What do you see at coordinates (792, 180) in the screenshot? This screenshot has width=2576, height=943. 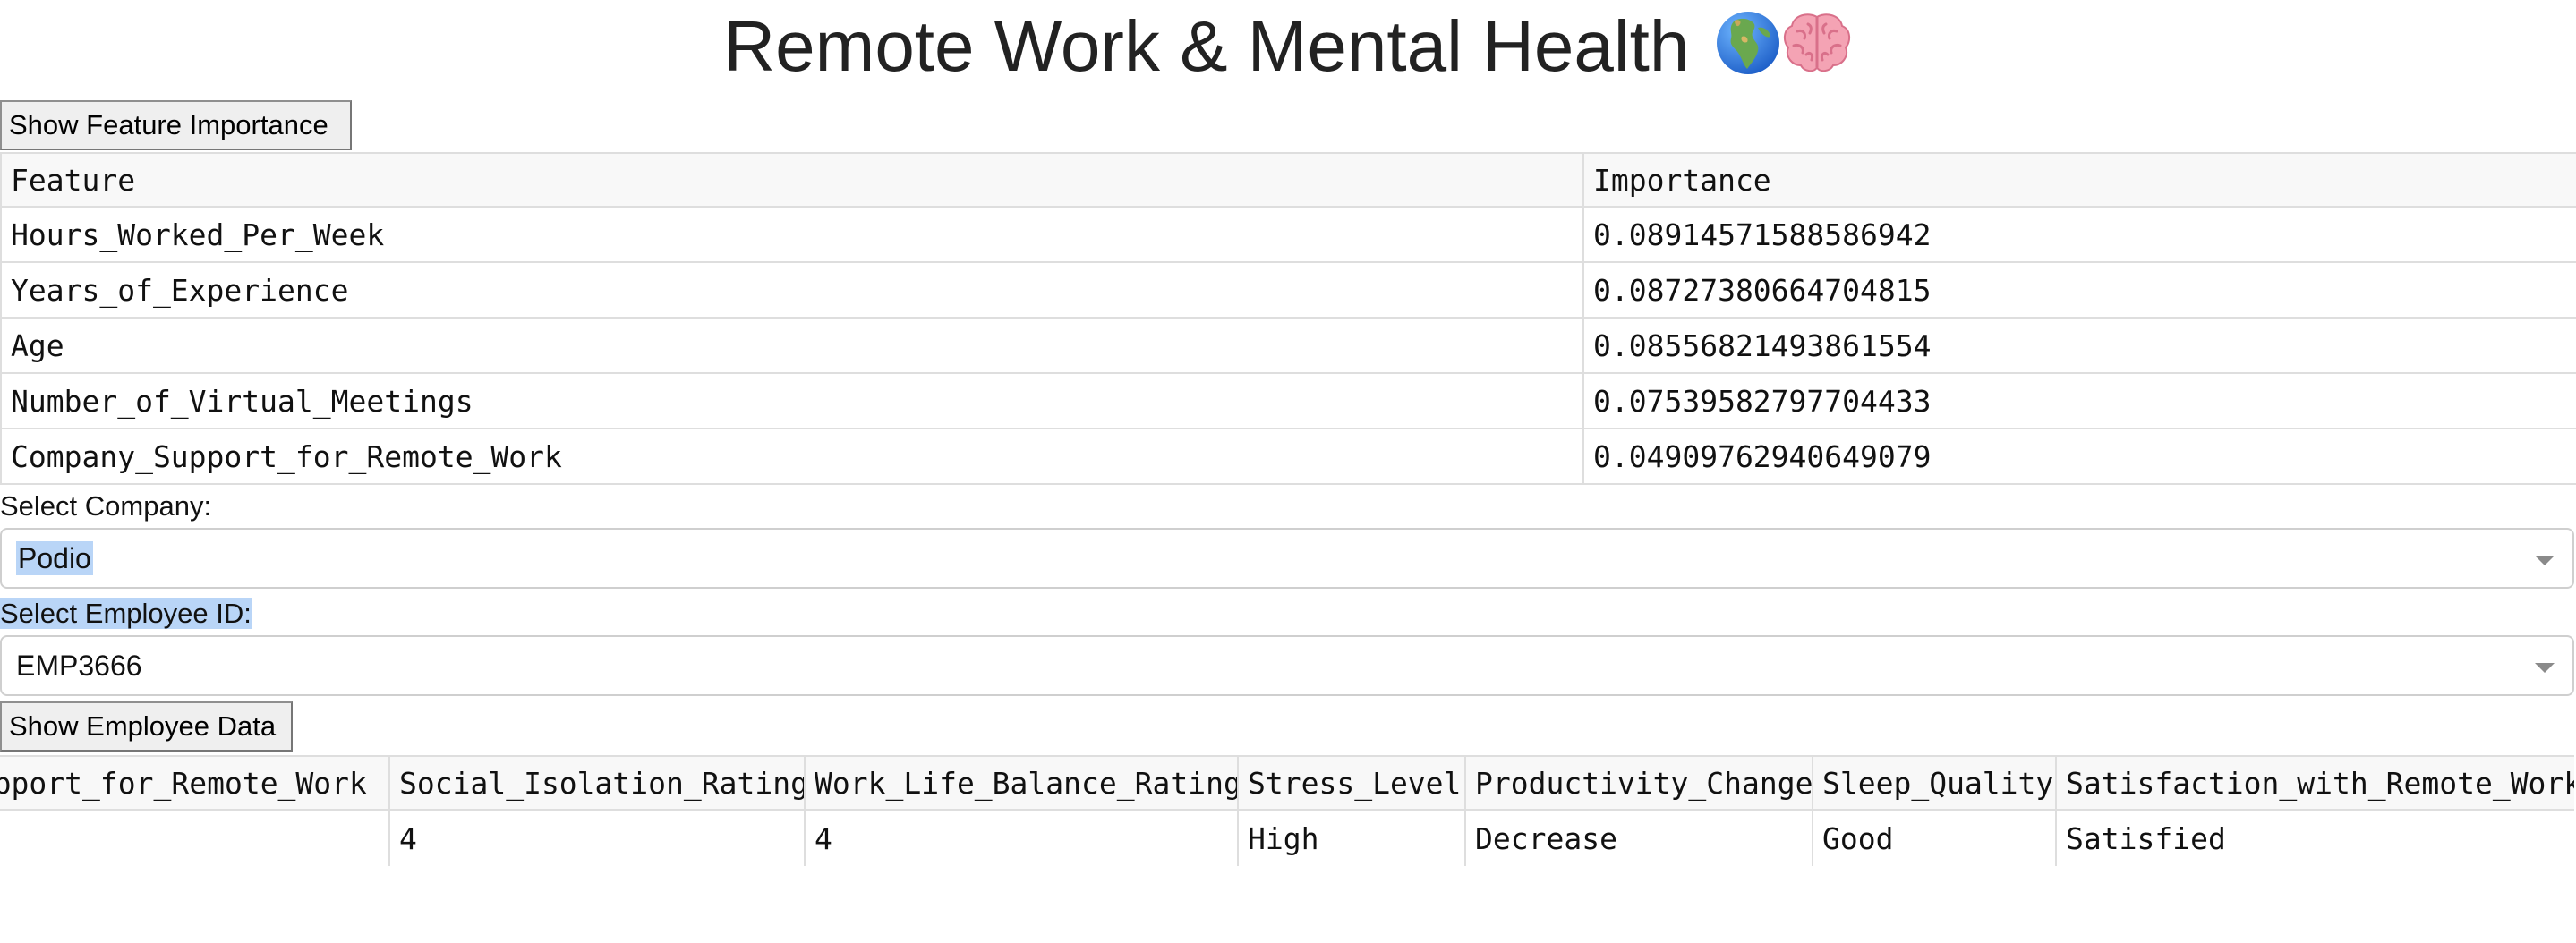 I see `column-header-feature: Feature` at bounding box center [792, 180].